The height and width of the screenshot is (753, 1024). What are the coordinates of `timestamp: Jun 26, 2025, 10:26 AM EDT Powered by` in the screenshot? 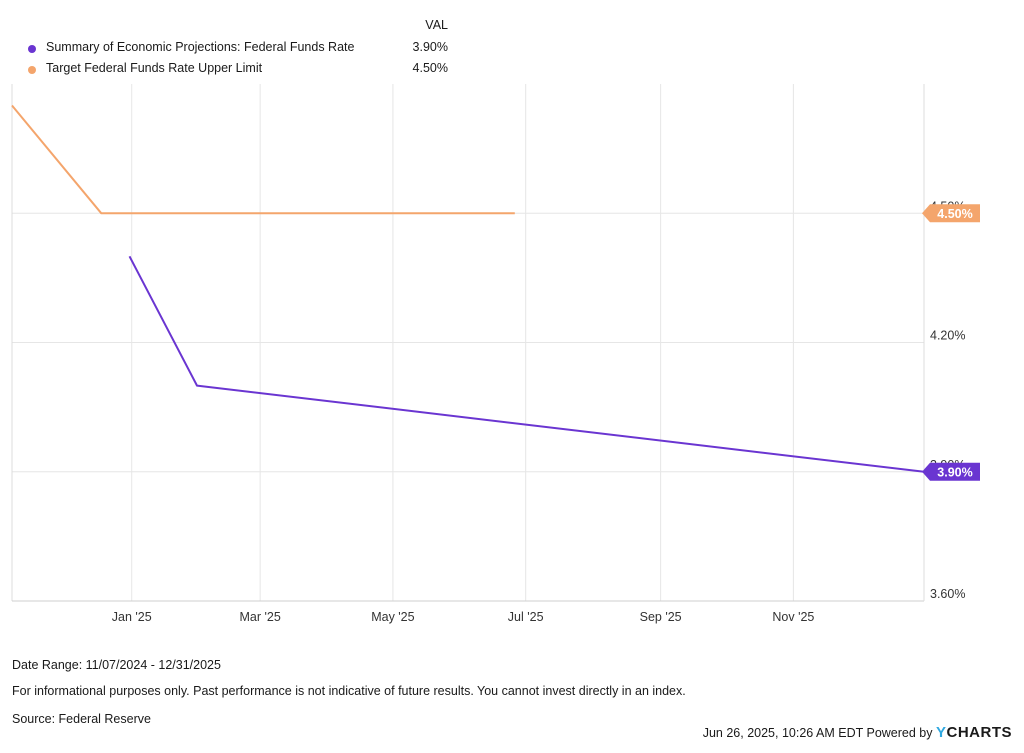 It's located at (817, 733).